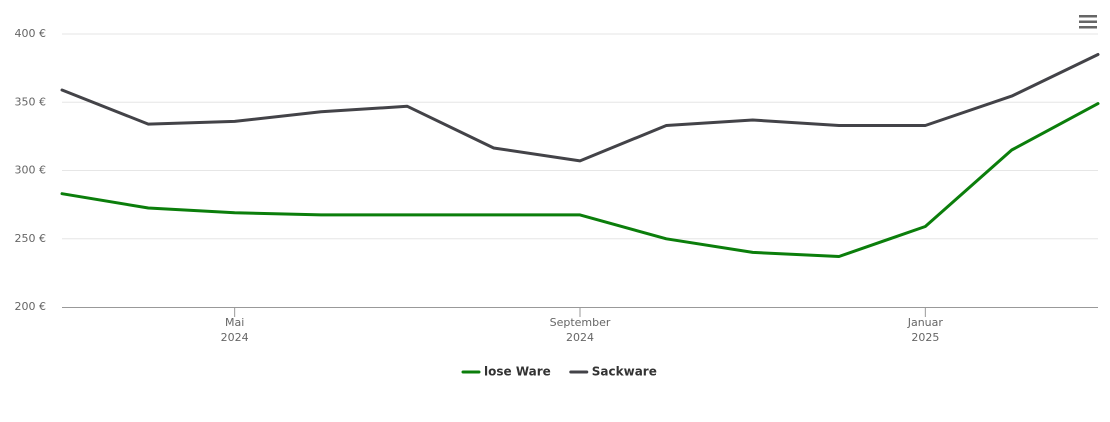 This screenshot has width=1110, height=422. I want to click on y-tick-label: 250 €, so click(31, 238).